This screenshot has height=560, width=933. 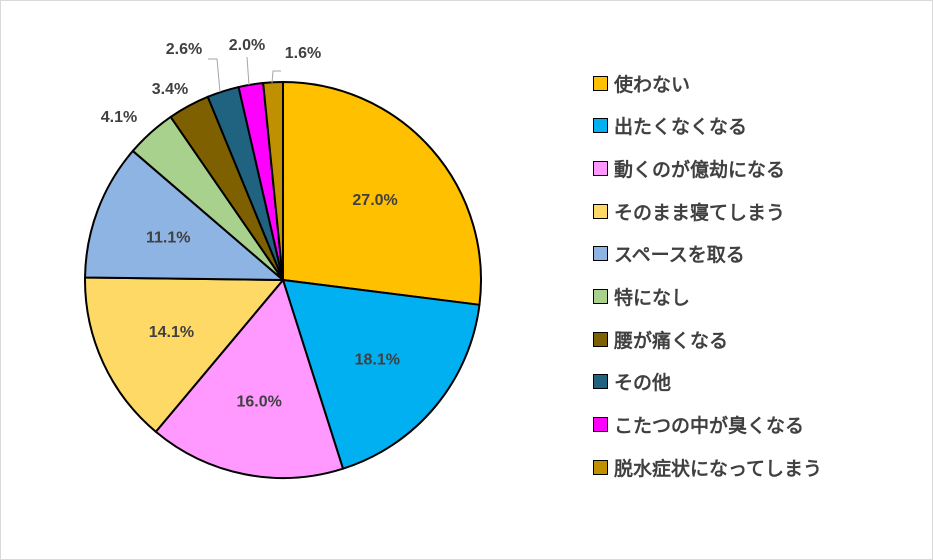 I want to click on slice-value-label: 1.6%, so click(x=303, y=53).